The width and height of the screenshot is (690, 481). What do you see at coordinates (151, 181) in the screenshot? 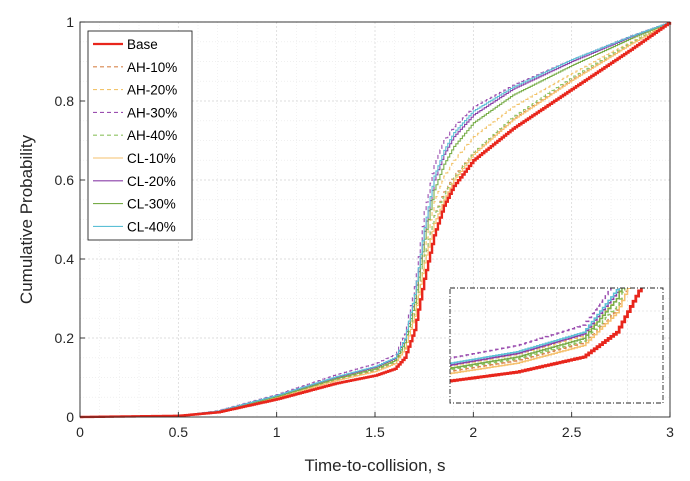
I see `legend-label: CL-20%` at bounding box center [151, 181].